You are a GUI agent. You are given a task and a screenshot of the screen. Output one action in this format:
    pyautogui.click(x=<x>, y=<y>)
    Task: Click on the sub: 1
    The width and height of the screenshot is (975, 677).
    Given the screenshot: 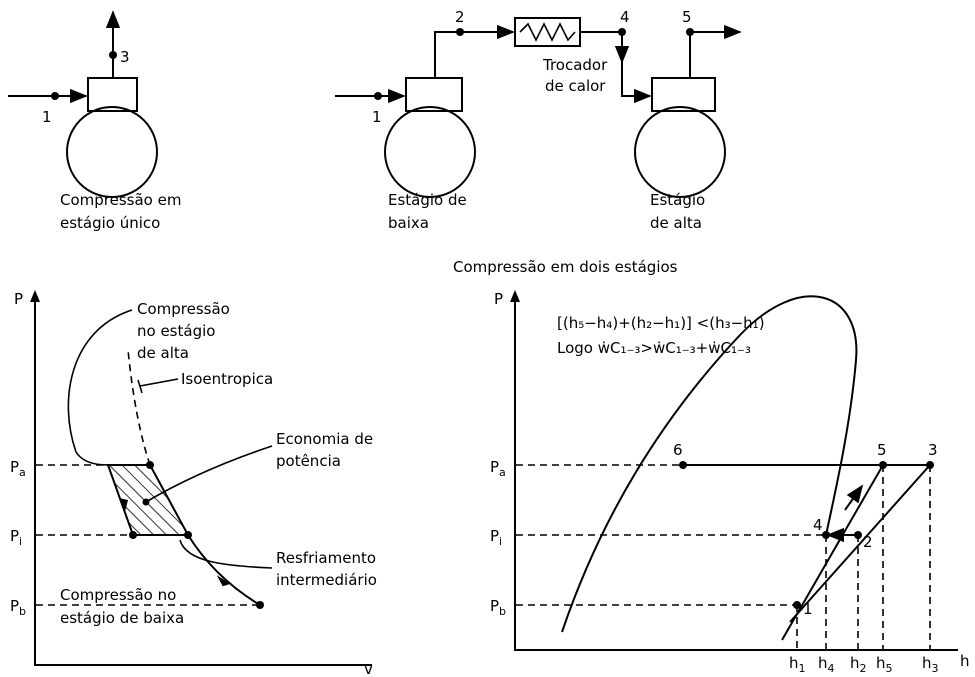 What is the action you would take?
    pyautogui.click(x=802, y=668)
    